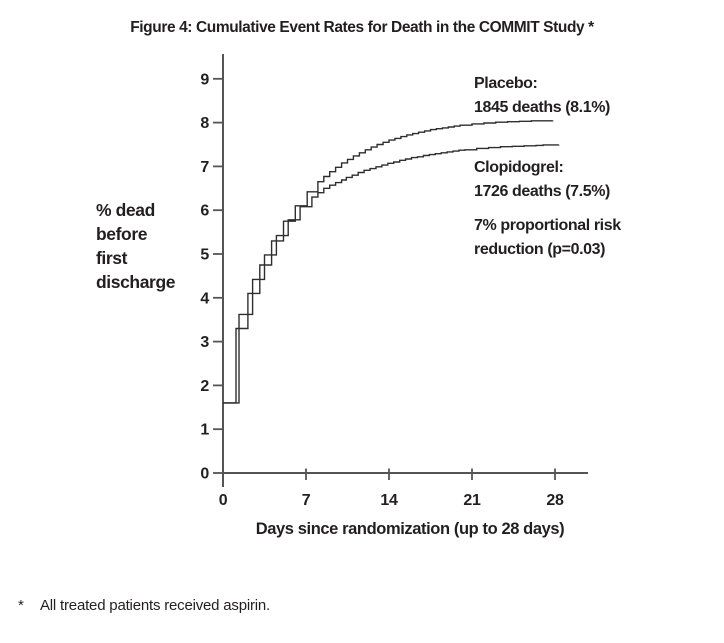  Describe the element at coordinates (125, 210) in the screenshot. I see `y-axis-label-line: % dead` at that location.